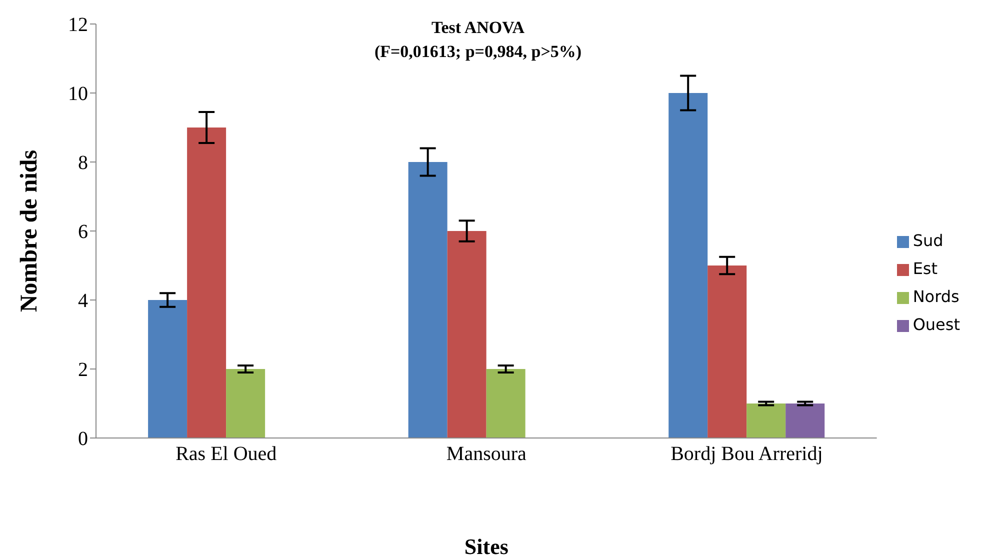 This screenshot has height=558, width=988. What do you see at coordinates (83, 301) in the screenshot?
I see `y-tick-label: 4` at bounding box center [83, 301].